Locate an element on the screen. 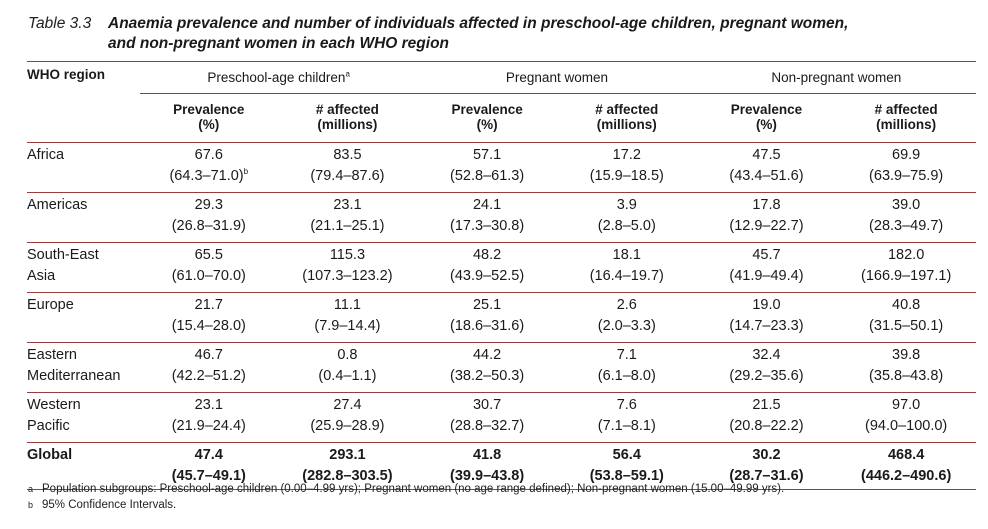 This screenshot has height=529, width=988. value-cell: 57.1 (52.8–61.3) is located at coordinates (487, 166).